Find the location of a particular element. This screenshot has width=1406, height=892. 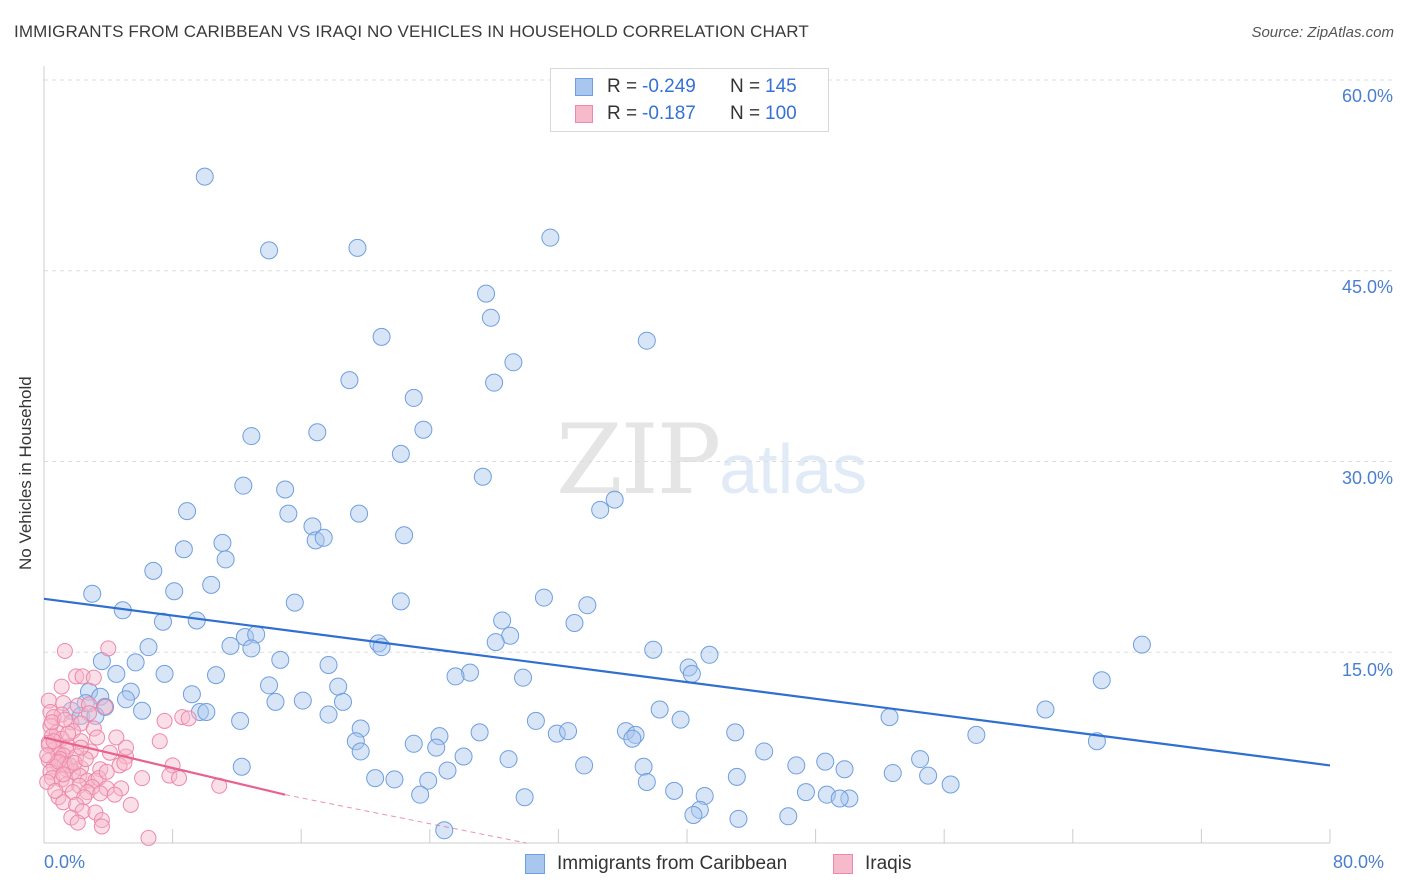

x-tick-label: 0.0% is located at coordinates (65, 862).